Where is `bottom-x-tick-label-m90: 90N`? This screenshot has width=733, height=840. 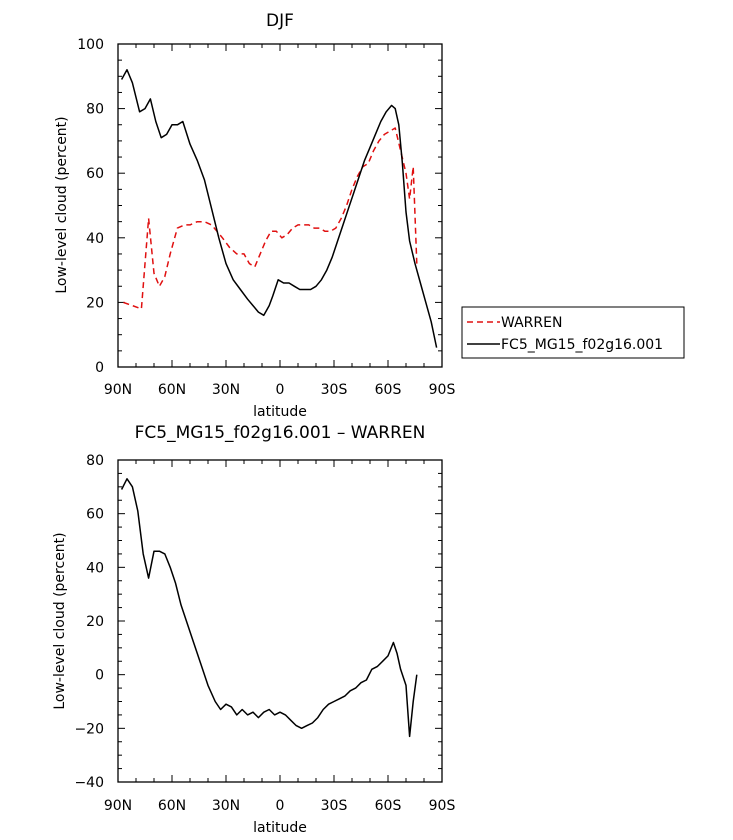 bottom-x-tick-label-m90: 90N is located at coordinates (118, 806).